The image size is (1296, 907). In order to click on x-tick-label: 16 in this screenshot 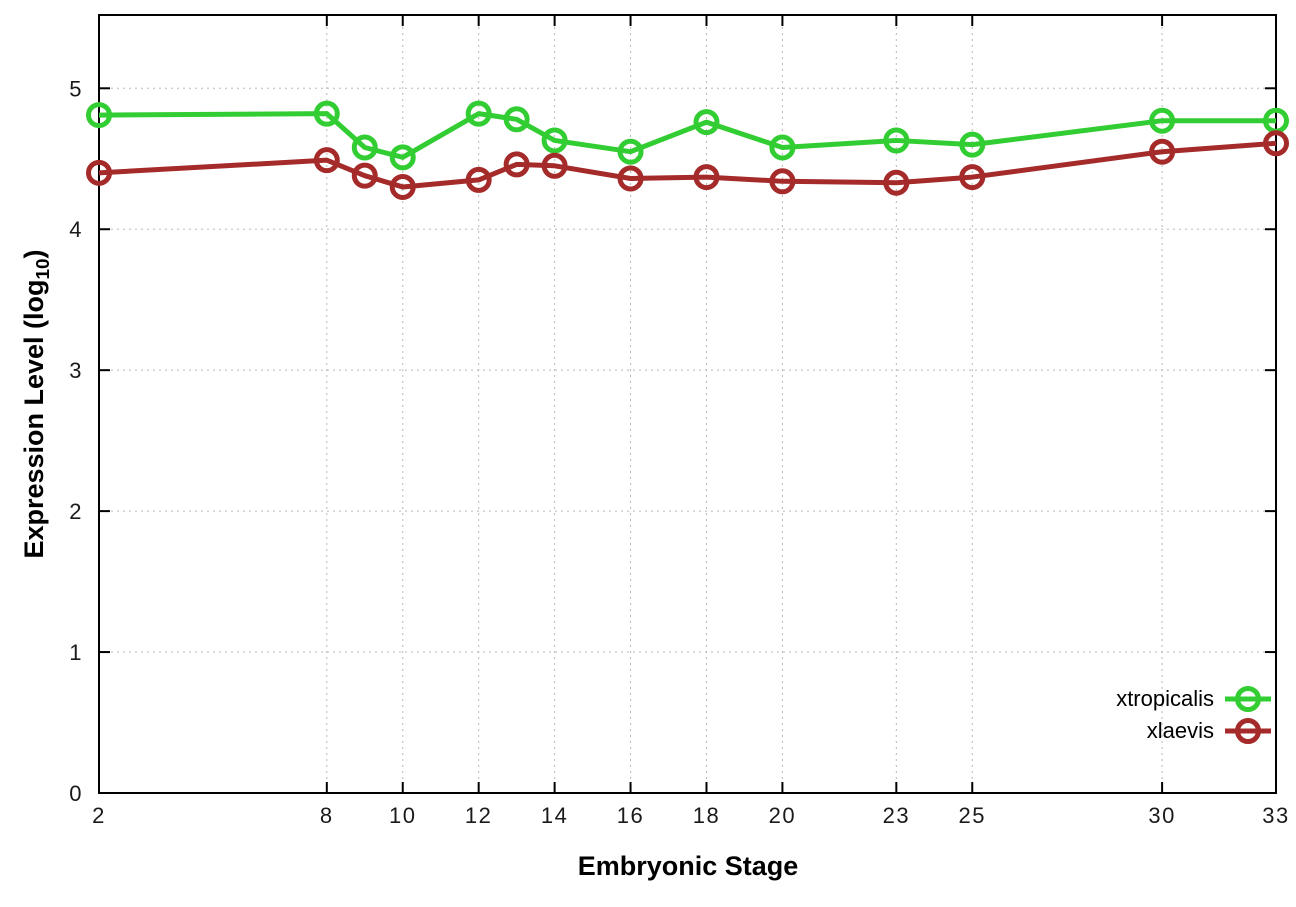, I will do `click(630, 815)`.